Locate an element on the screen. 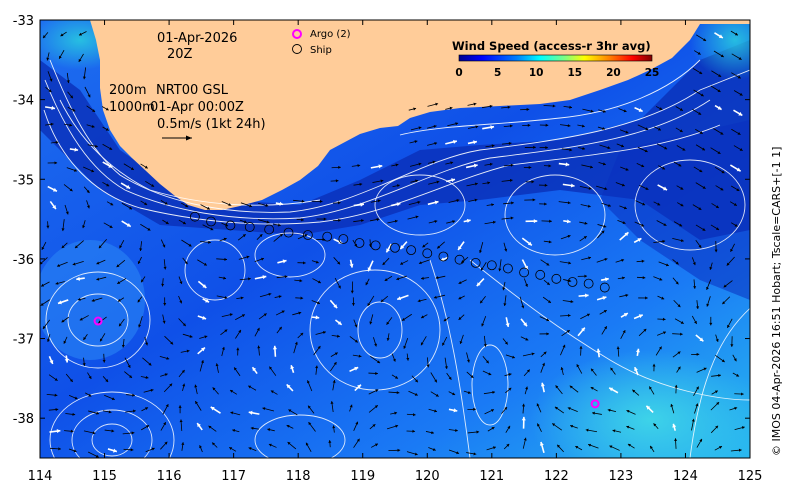  scale-label: 0.5m/s (1kt 24h) is located at coordinates (211, 124).